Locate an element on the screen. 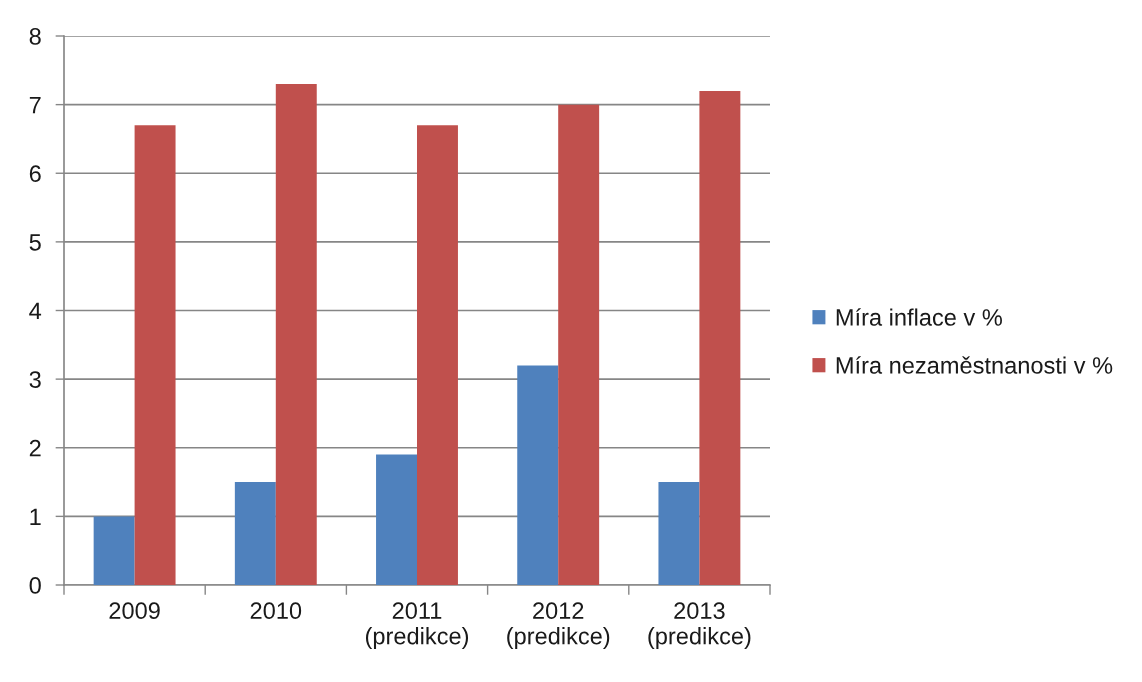 The width and height of the screenshot is (1142, 682). y-tick-label: 1 is located at coordinates (35, 516).